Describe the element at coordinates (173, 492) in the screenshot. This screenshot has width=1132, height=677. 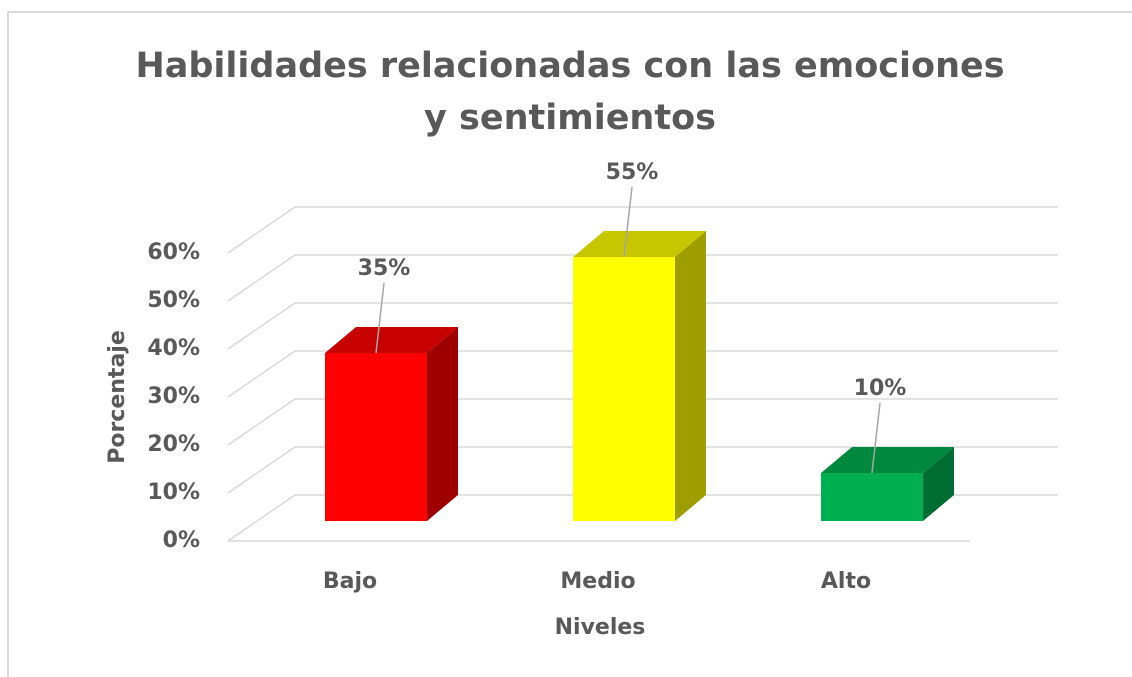
I see `y-tick-label: 10%` at that location.